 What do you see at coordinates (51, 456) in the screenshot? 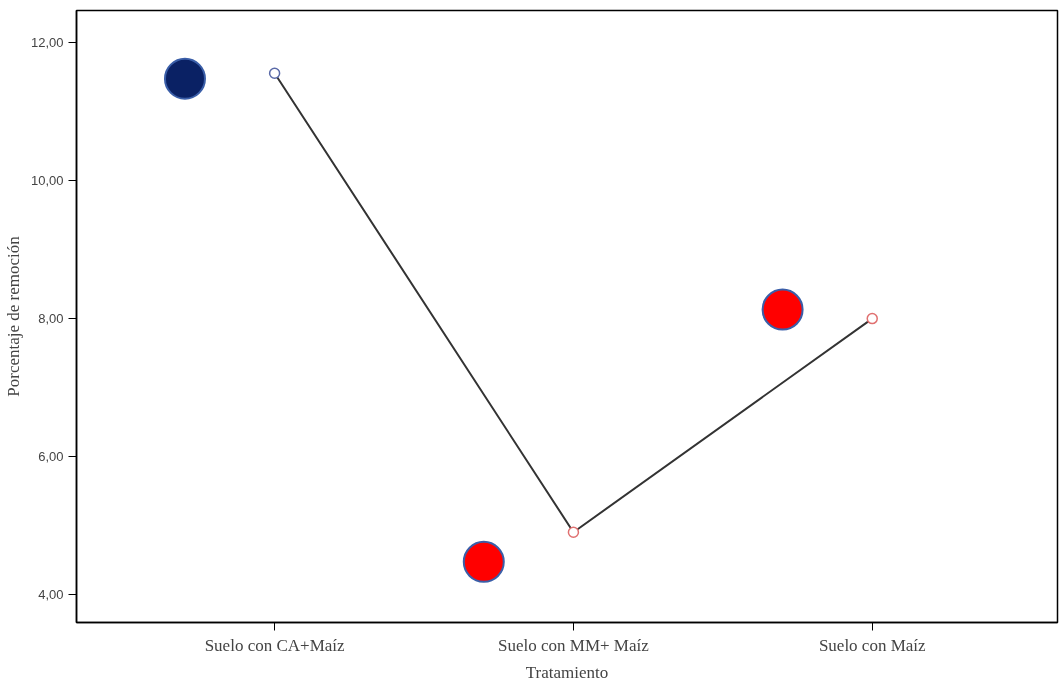
I see `y-tick-label: 6,00` at bounding box center [51, 456].